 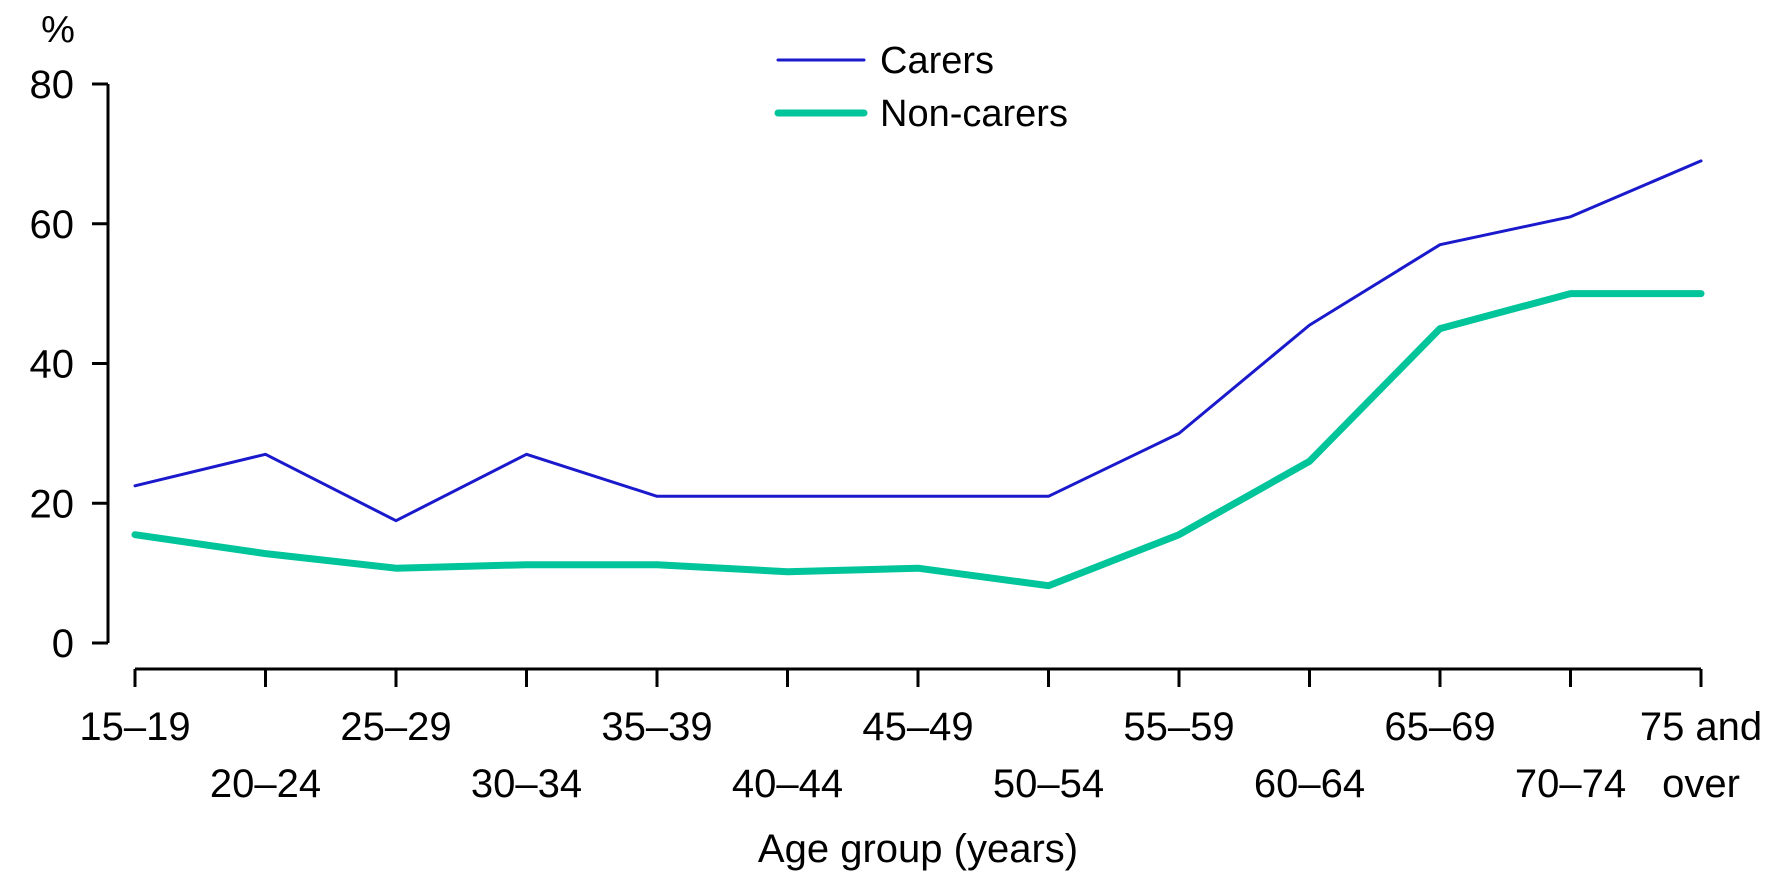 I want to click on y-tick-label: 20, so click(x=52, y=504).